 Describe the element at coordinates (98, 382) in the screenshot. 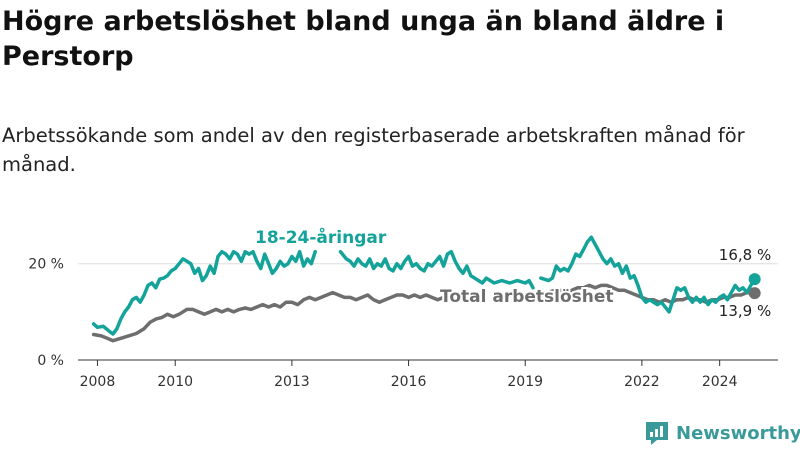

I see `x-tick-label: 2008` at that location.